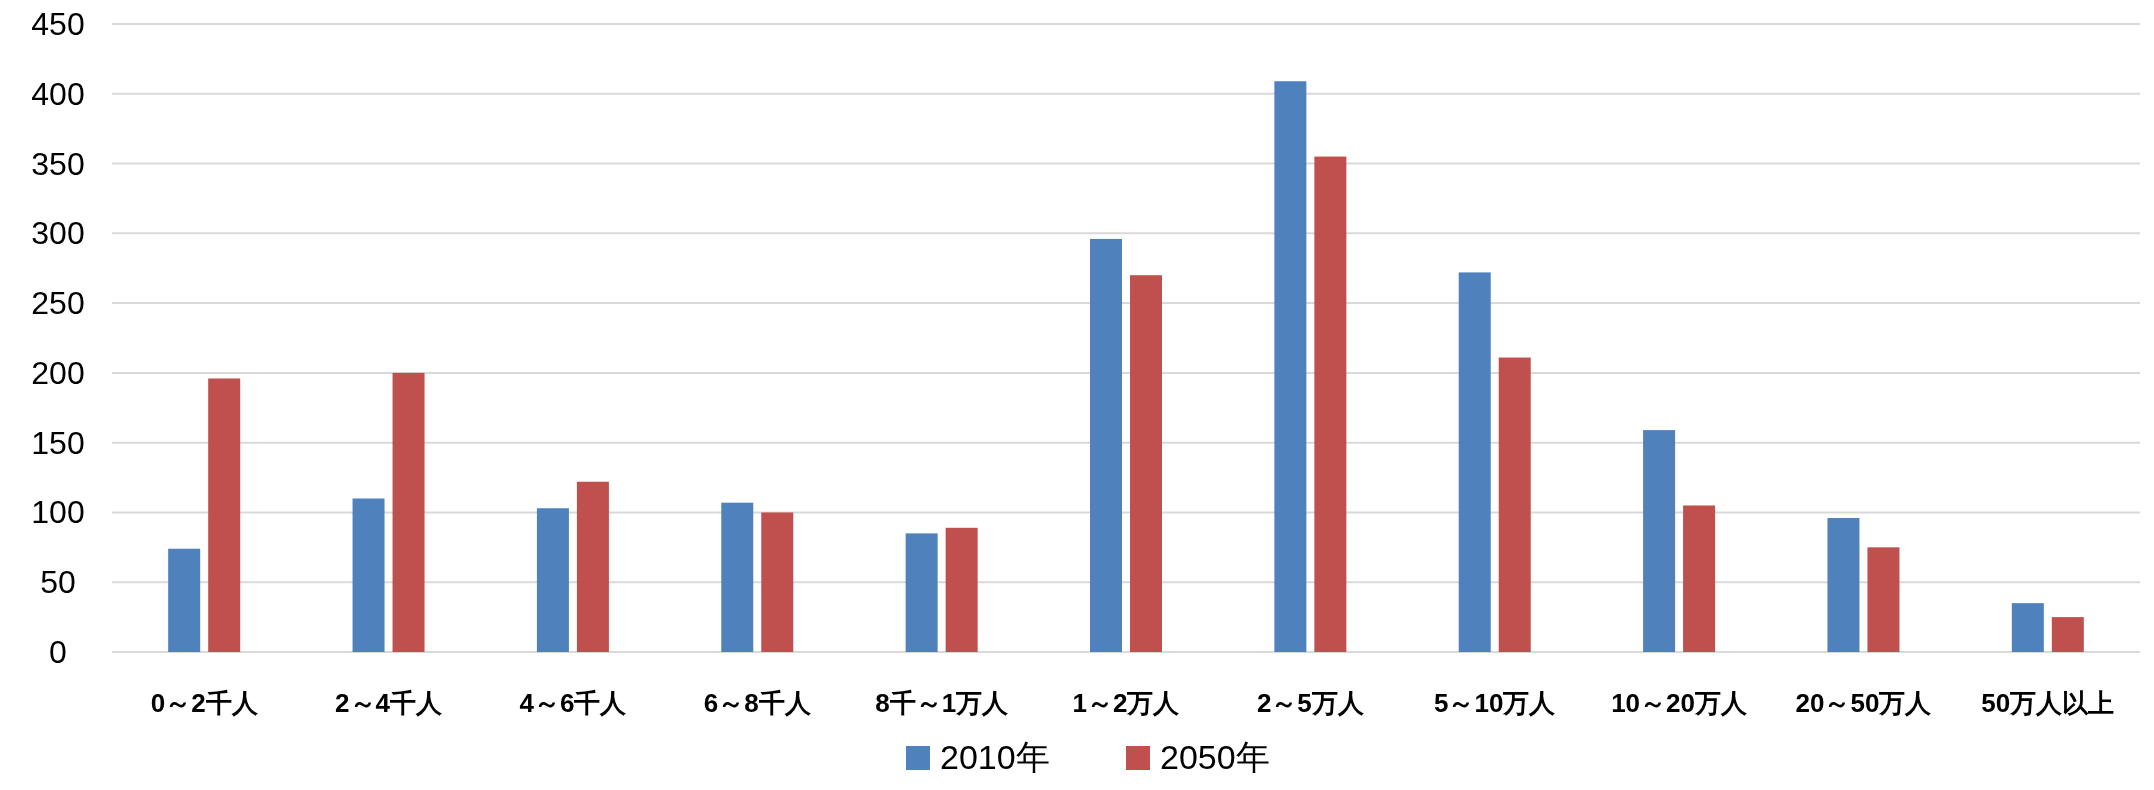 The width and height of the screenshot is (2154, 790). Describe the element at coordinates (2048, 703) in the screenshot. I see `x-tick-label: 50万人以上` at that location.